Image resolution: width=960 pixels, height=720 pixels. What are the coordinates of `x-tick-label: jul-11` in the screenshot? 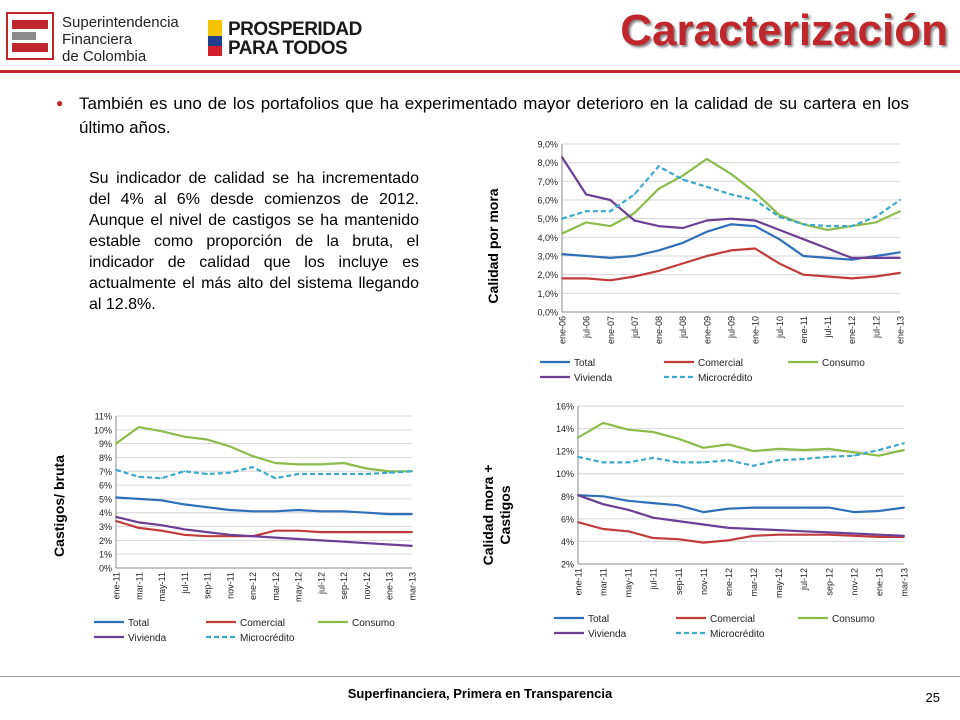 It's located at (185, 583).